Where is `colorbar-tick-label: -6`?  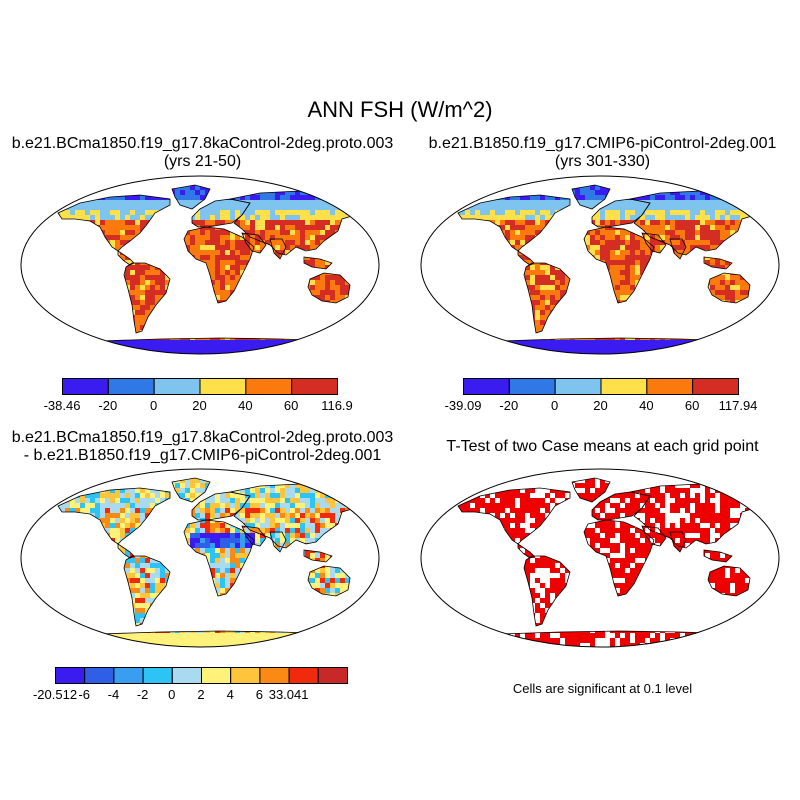 colorbar-tick-label: -6 is located at coordinates (84, 694).